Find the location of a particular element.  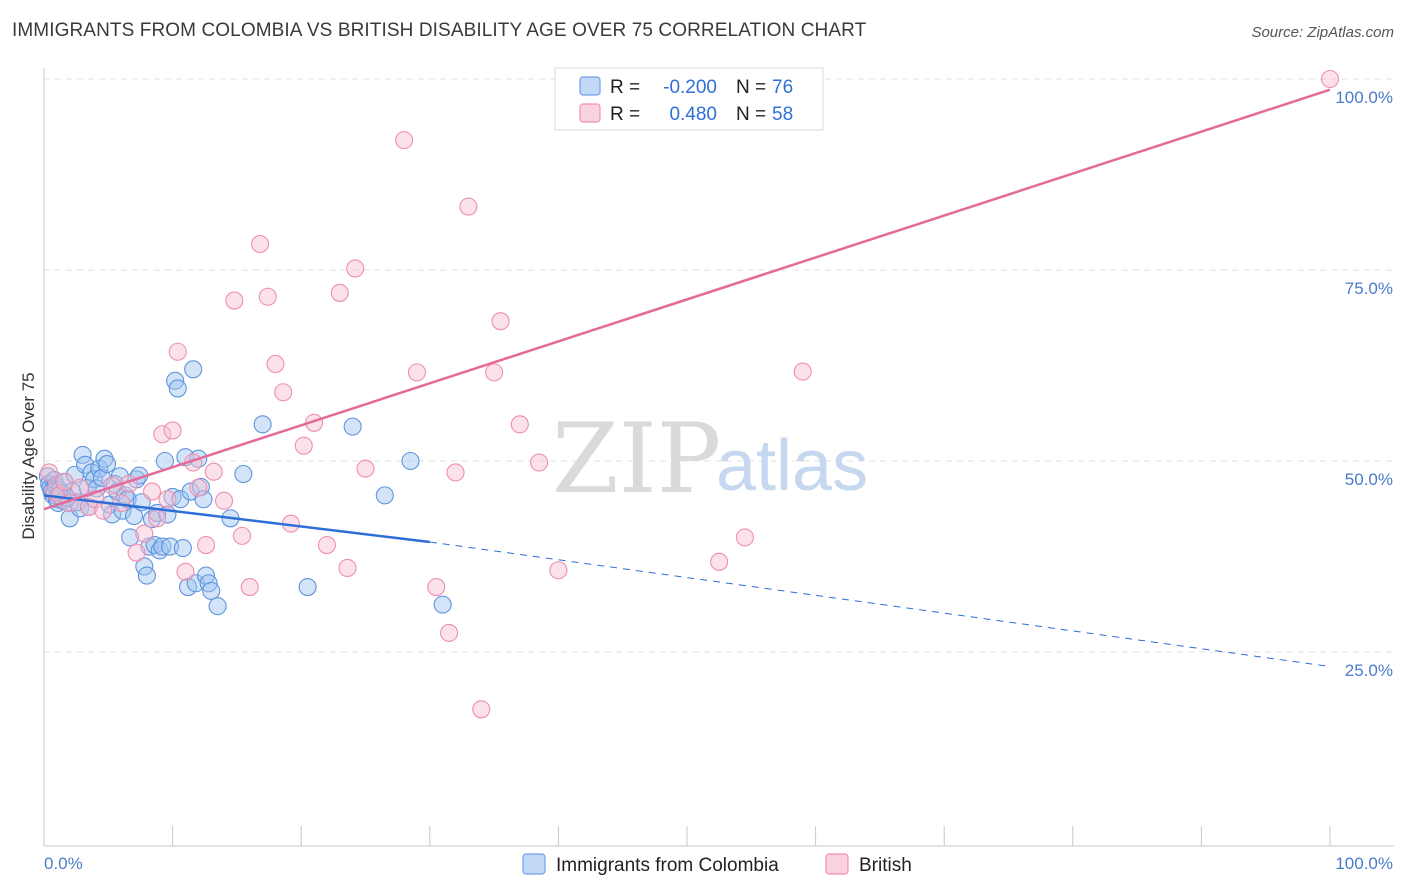

trend-line-colombia is located at coordinates (236, 519).